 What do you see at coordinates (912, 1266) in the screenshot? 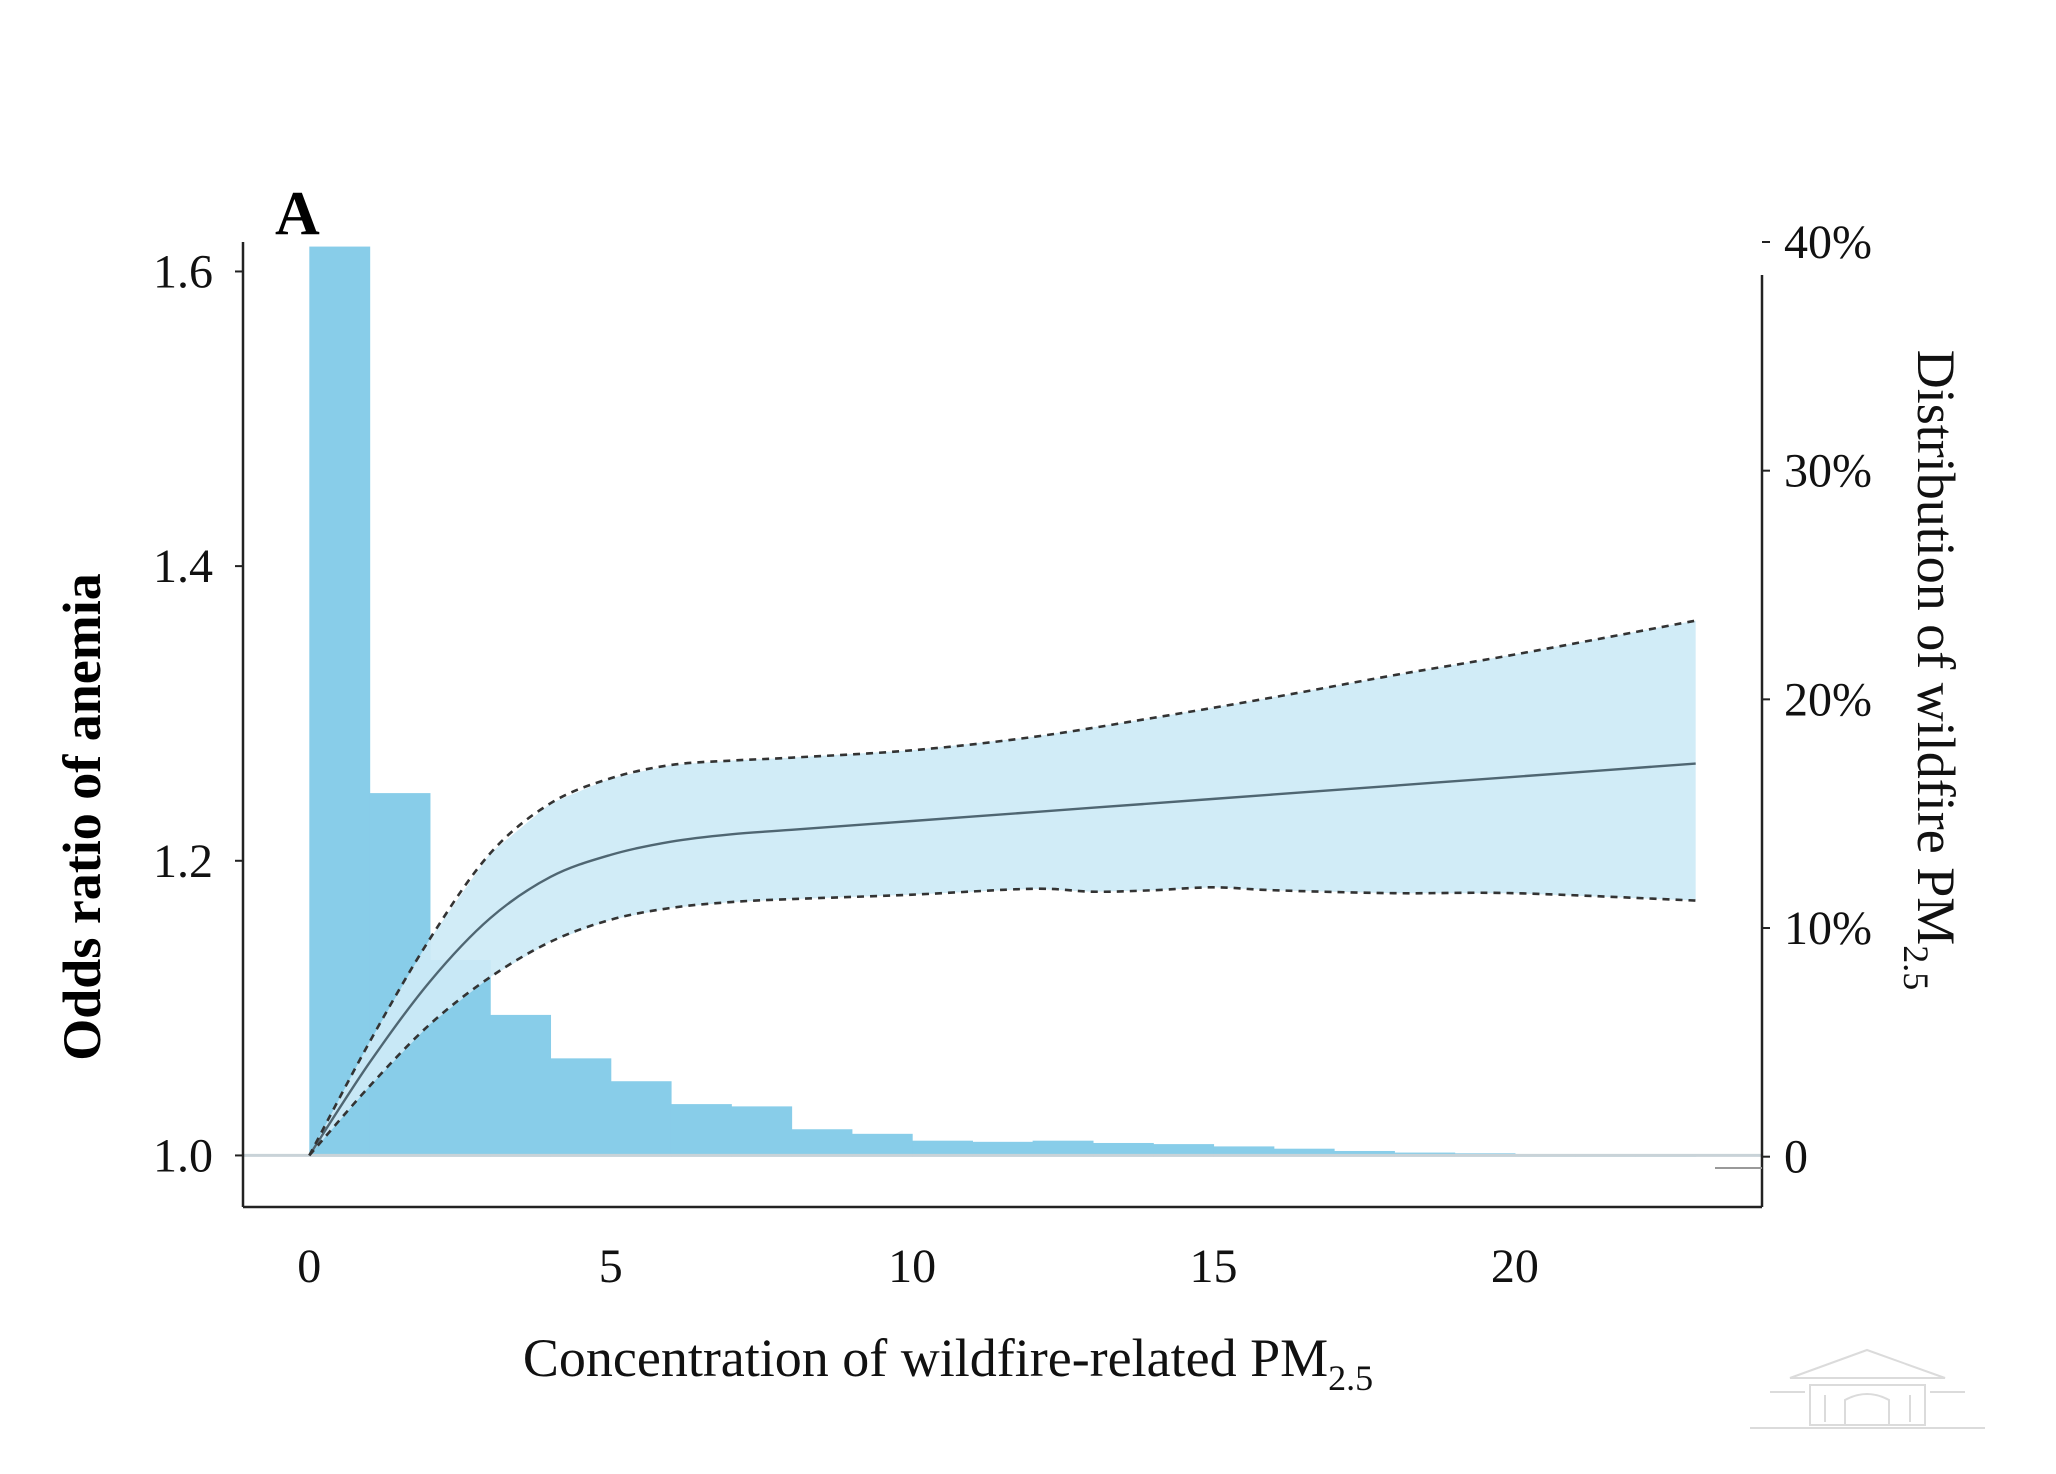
I see `x-tick-label: 10` at bounding box center [912, 1266].